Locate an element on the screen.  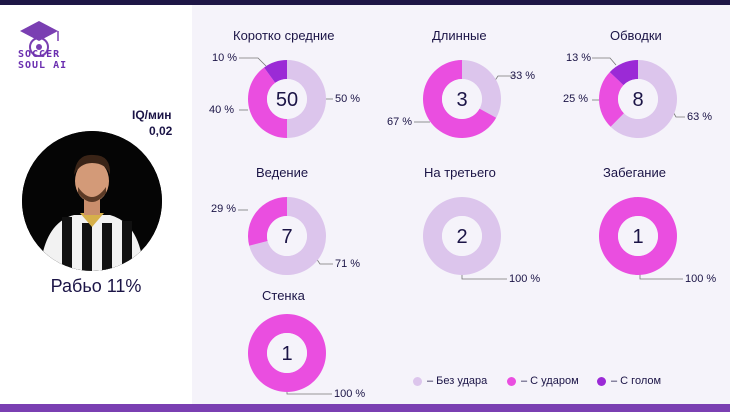
total-third-man: 2 is located at coordinates (462, 237).